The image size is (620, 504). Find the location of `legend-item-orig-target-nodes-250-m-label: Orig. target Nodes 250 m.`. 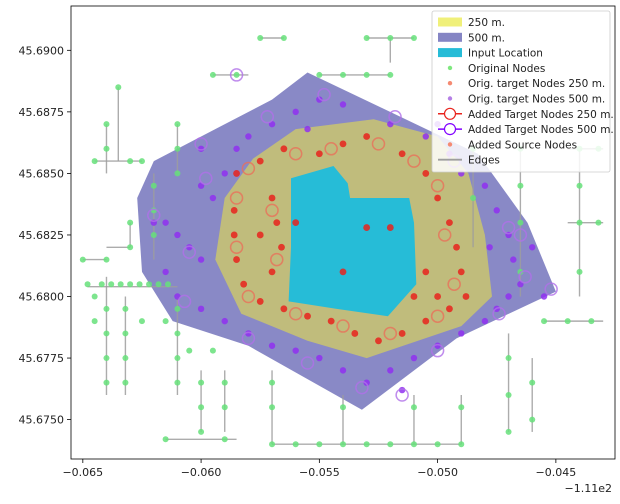

legend-item-orig-target-nodes-250-m-label: Orig. target Nodes 250 m. is located at coordinates (536, 84).